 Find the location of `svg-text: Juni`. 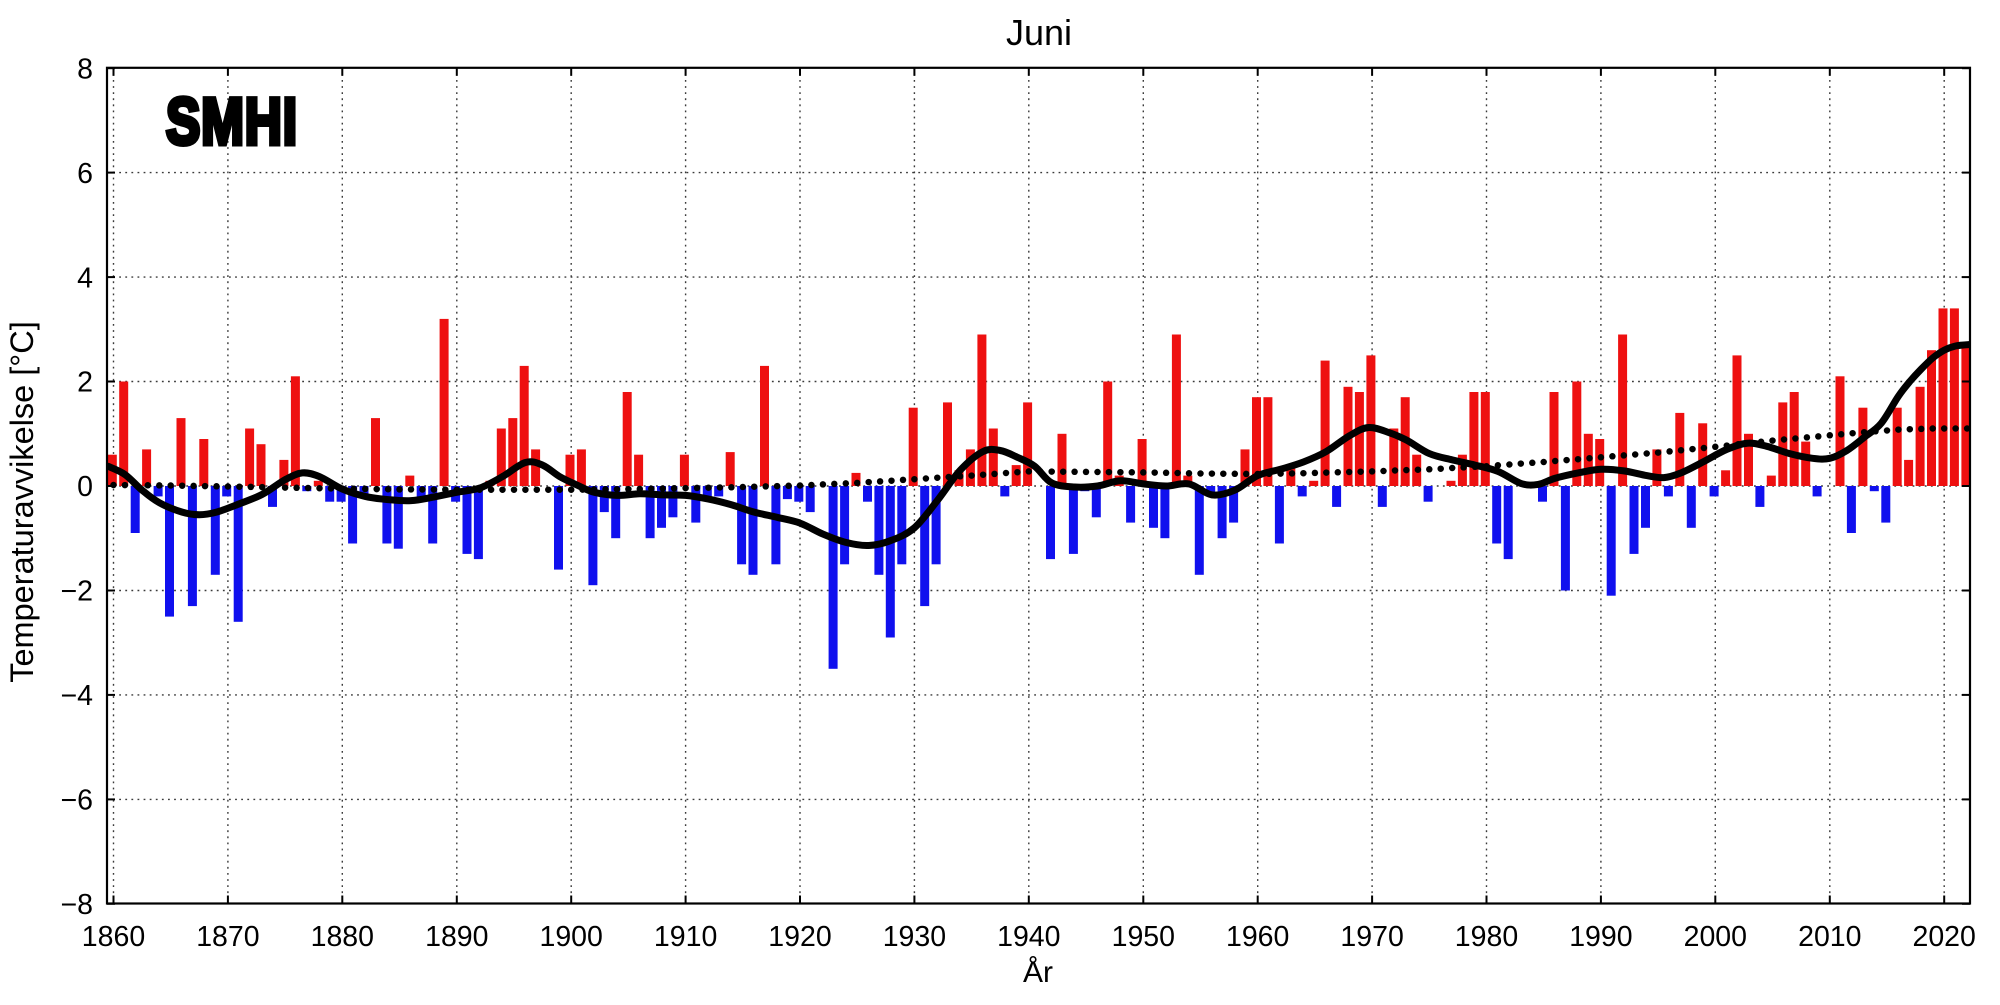

svg-text: Juni is located at coordinates (1039, 32).